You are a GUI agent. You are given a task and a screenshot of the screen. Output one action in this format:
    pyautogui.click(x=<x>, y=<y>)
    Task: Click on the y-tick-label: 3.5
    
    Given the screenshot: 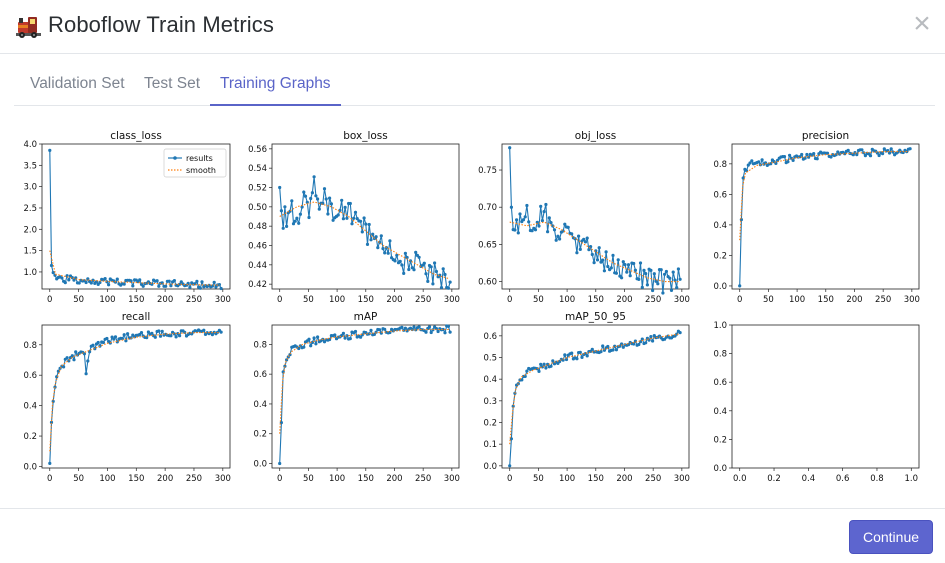 What is the action you would take?
    pyautogui.click(x=30, y=166)
    